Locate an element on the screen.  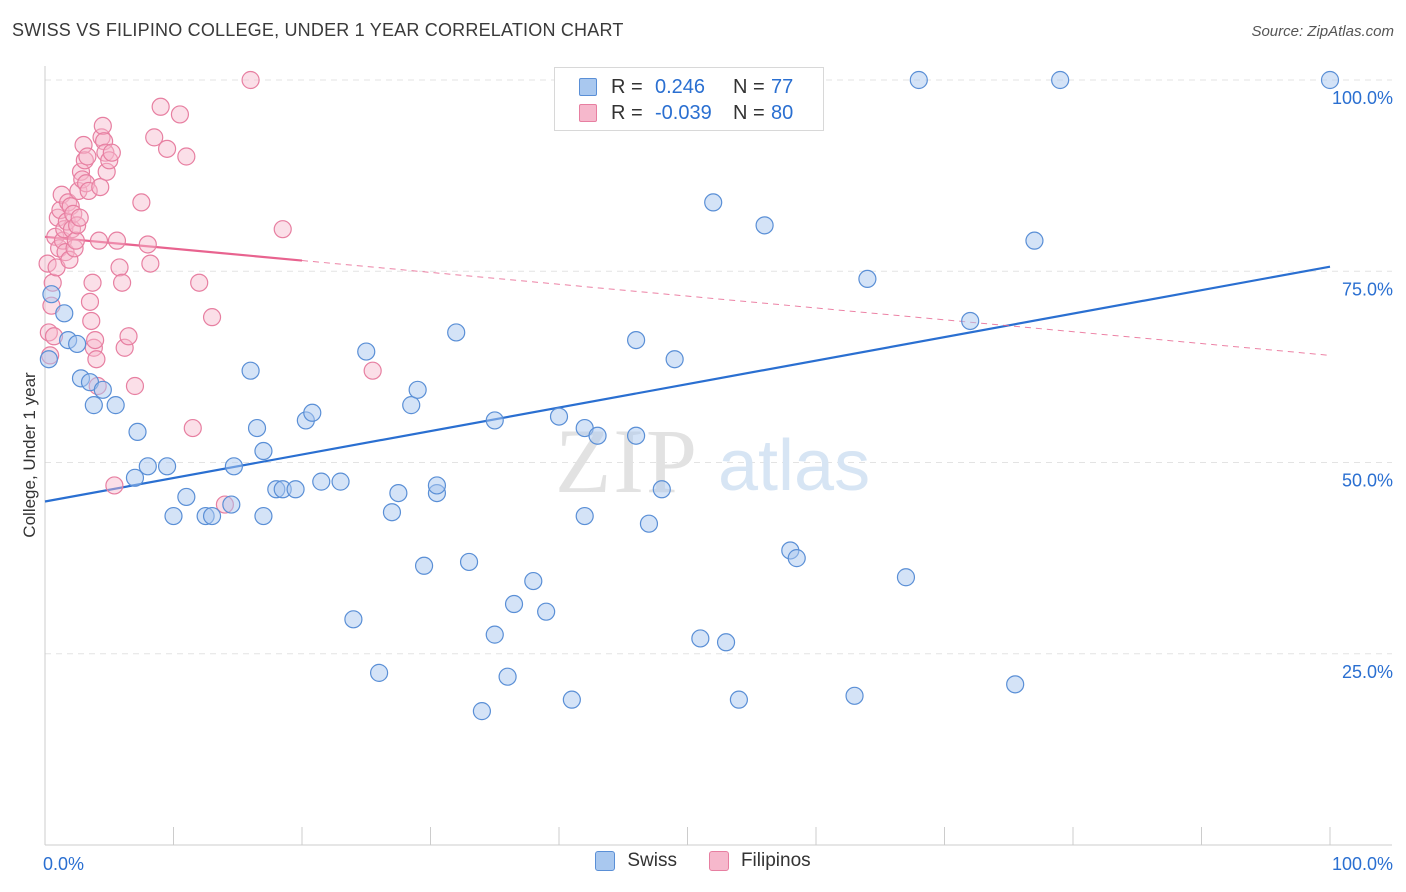
legend-item-filipinos: Filipinos is located at coordinates (759, 861).